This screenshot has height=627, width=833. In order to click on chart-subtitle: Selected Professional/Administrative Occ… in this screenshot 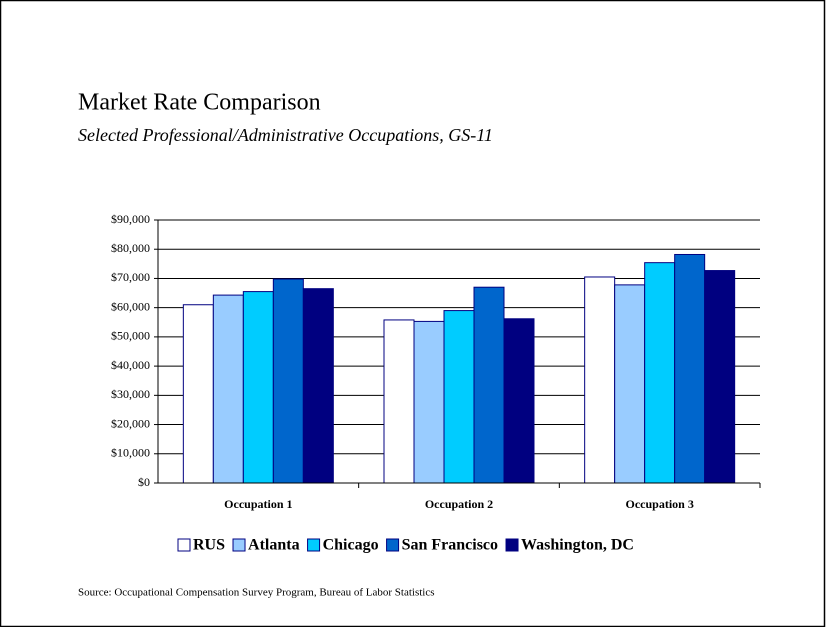, I will do `click(285, 135)`.